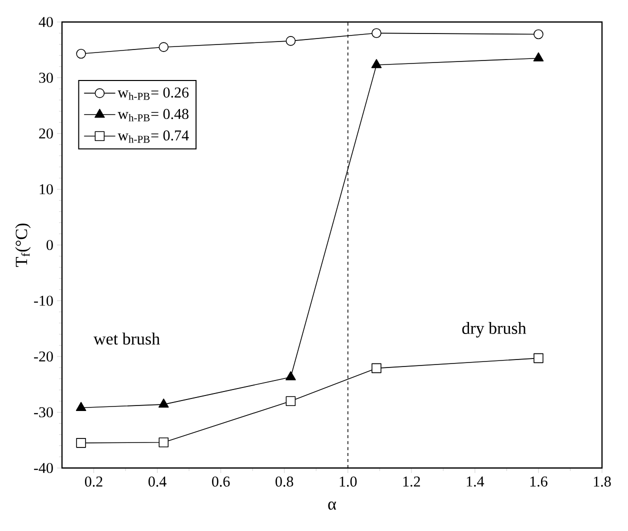  Describe the element at coordinates (43, 356) in the screenshot. I see `y-tick-label: -20` at that location.